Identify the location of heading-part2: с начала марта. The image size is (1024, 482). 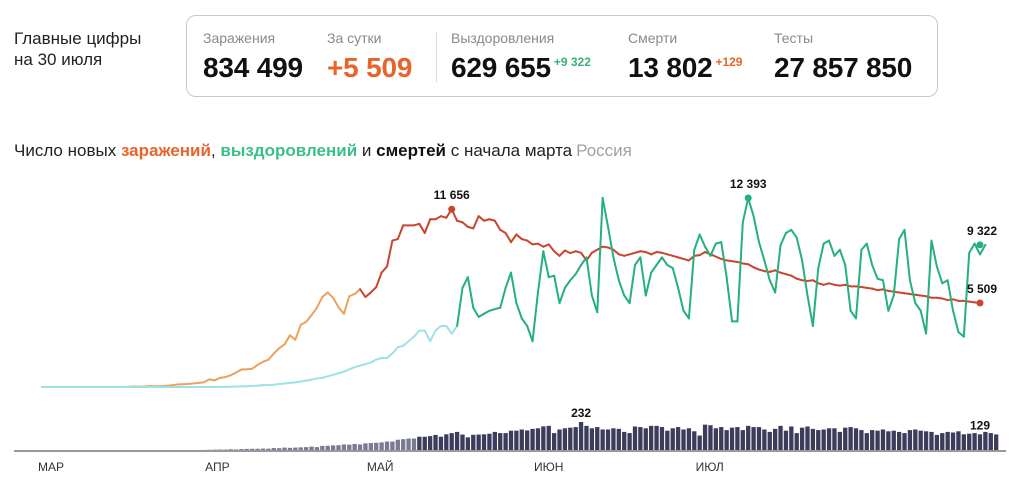
(509, 150).